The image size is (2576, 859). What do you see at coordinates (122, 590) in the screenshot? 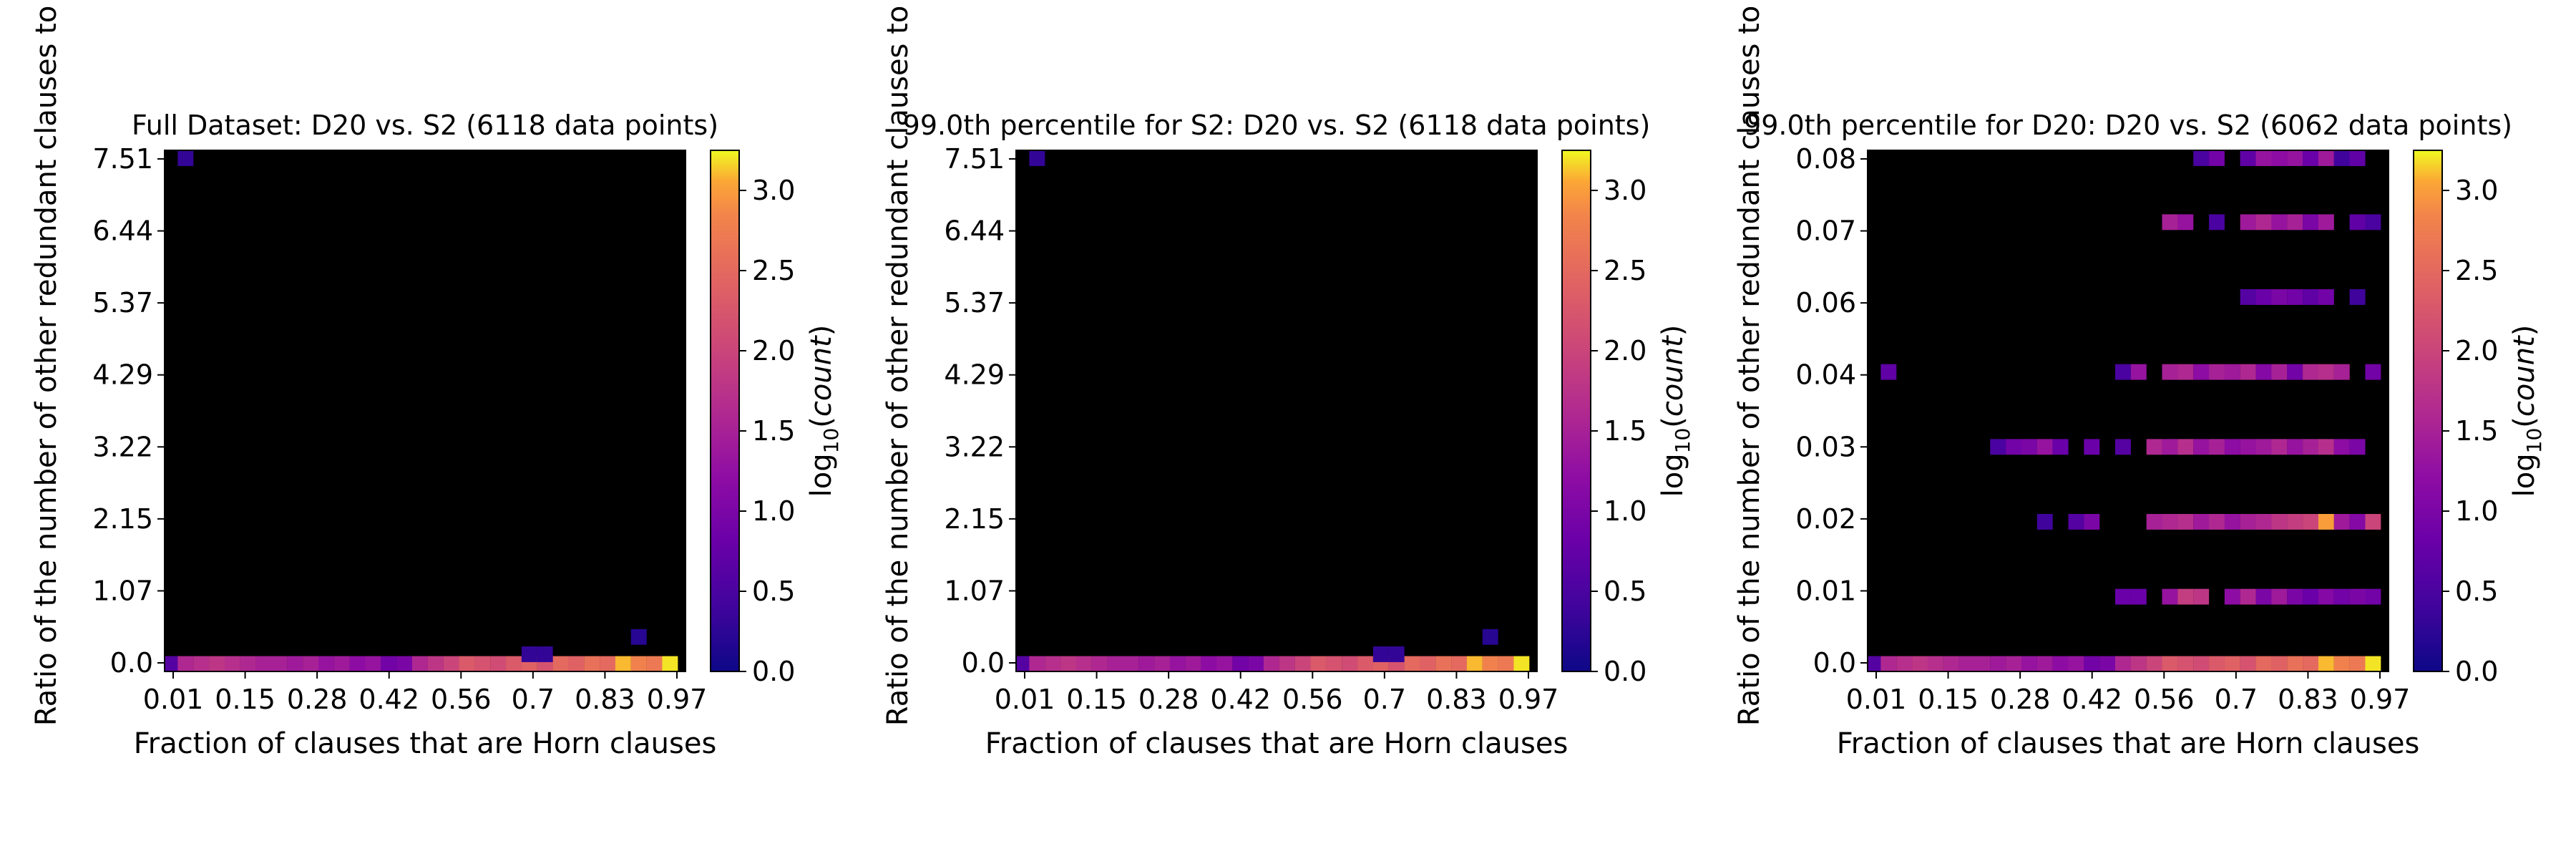
I see `y-tick-label: 1.07` at bounding box center [122, 590].